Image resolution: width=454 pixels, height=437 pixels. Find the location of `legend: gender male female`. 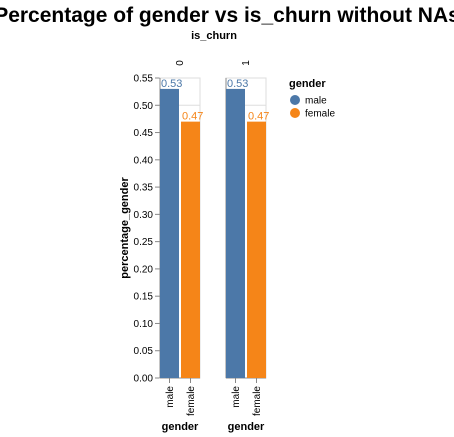

legend: gender male female is located at coordinates (312, 99).